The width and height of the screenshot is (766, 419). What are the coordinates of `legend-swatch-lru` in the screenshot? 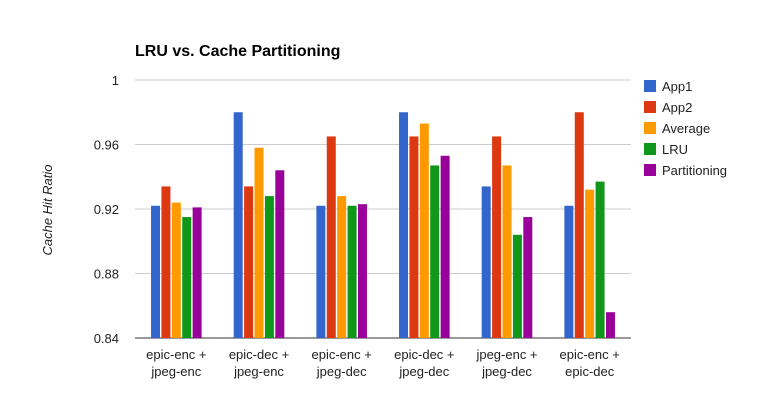 It's located at (650, 149).